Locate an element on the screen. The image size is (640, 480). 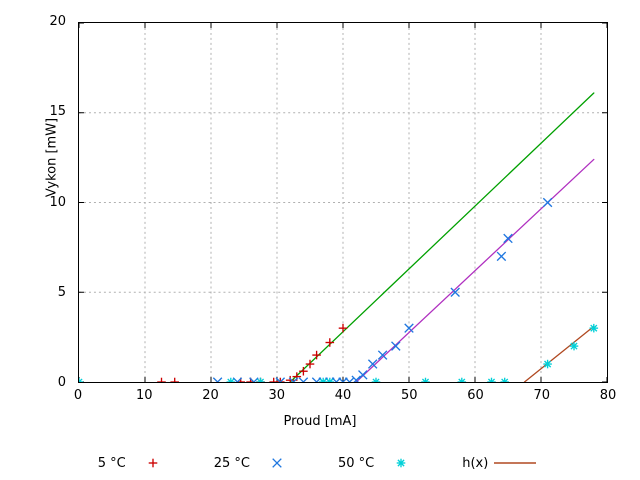
y-tick-label: 10 is located at coordinates (57, 202).